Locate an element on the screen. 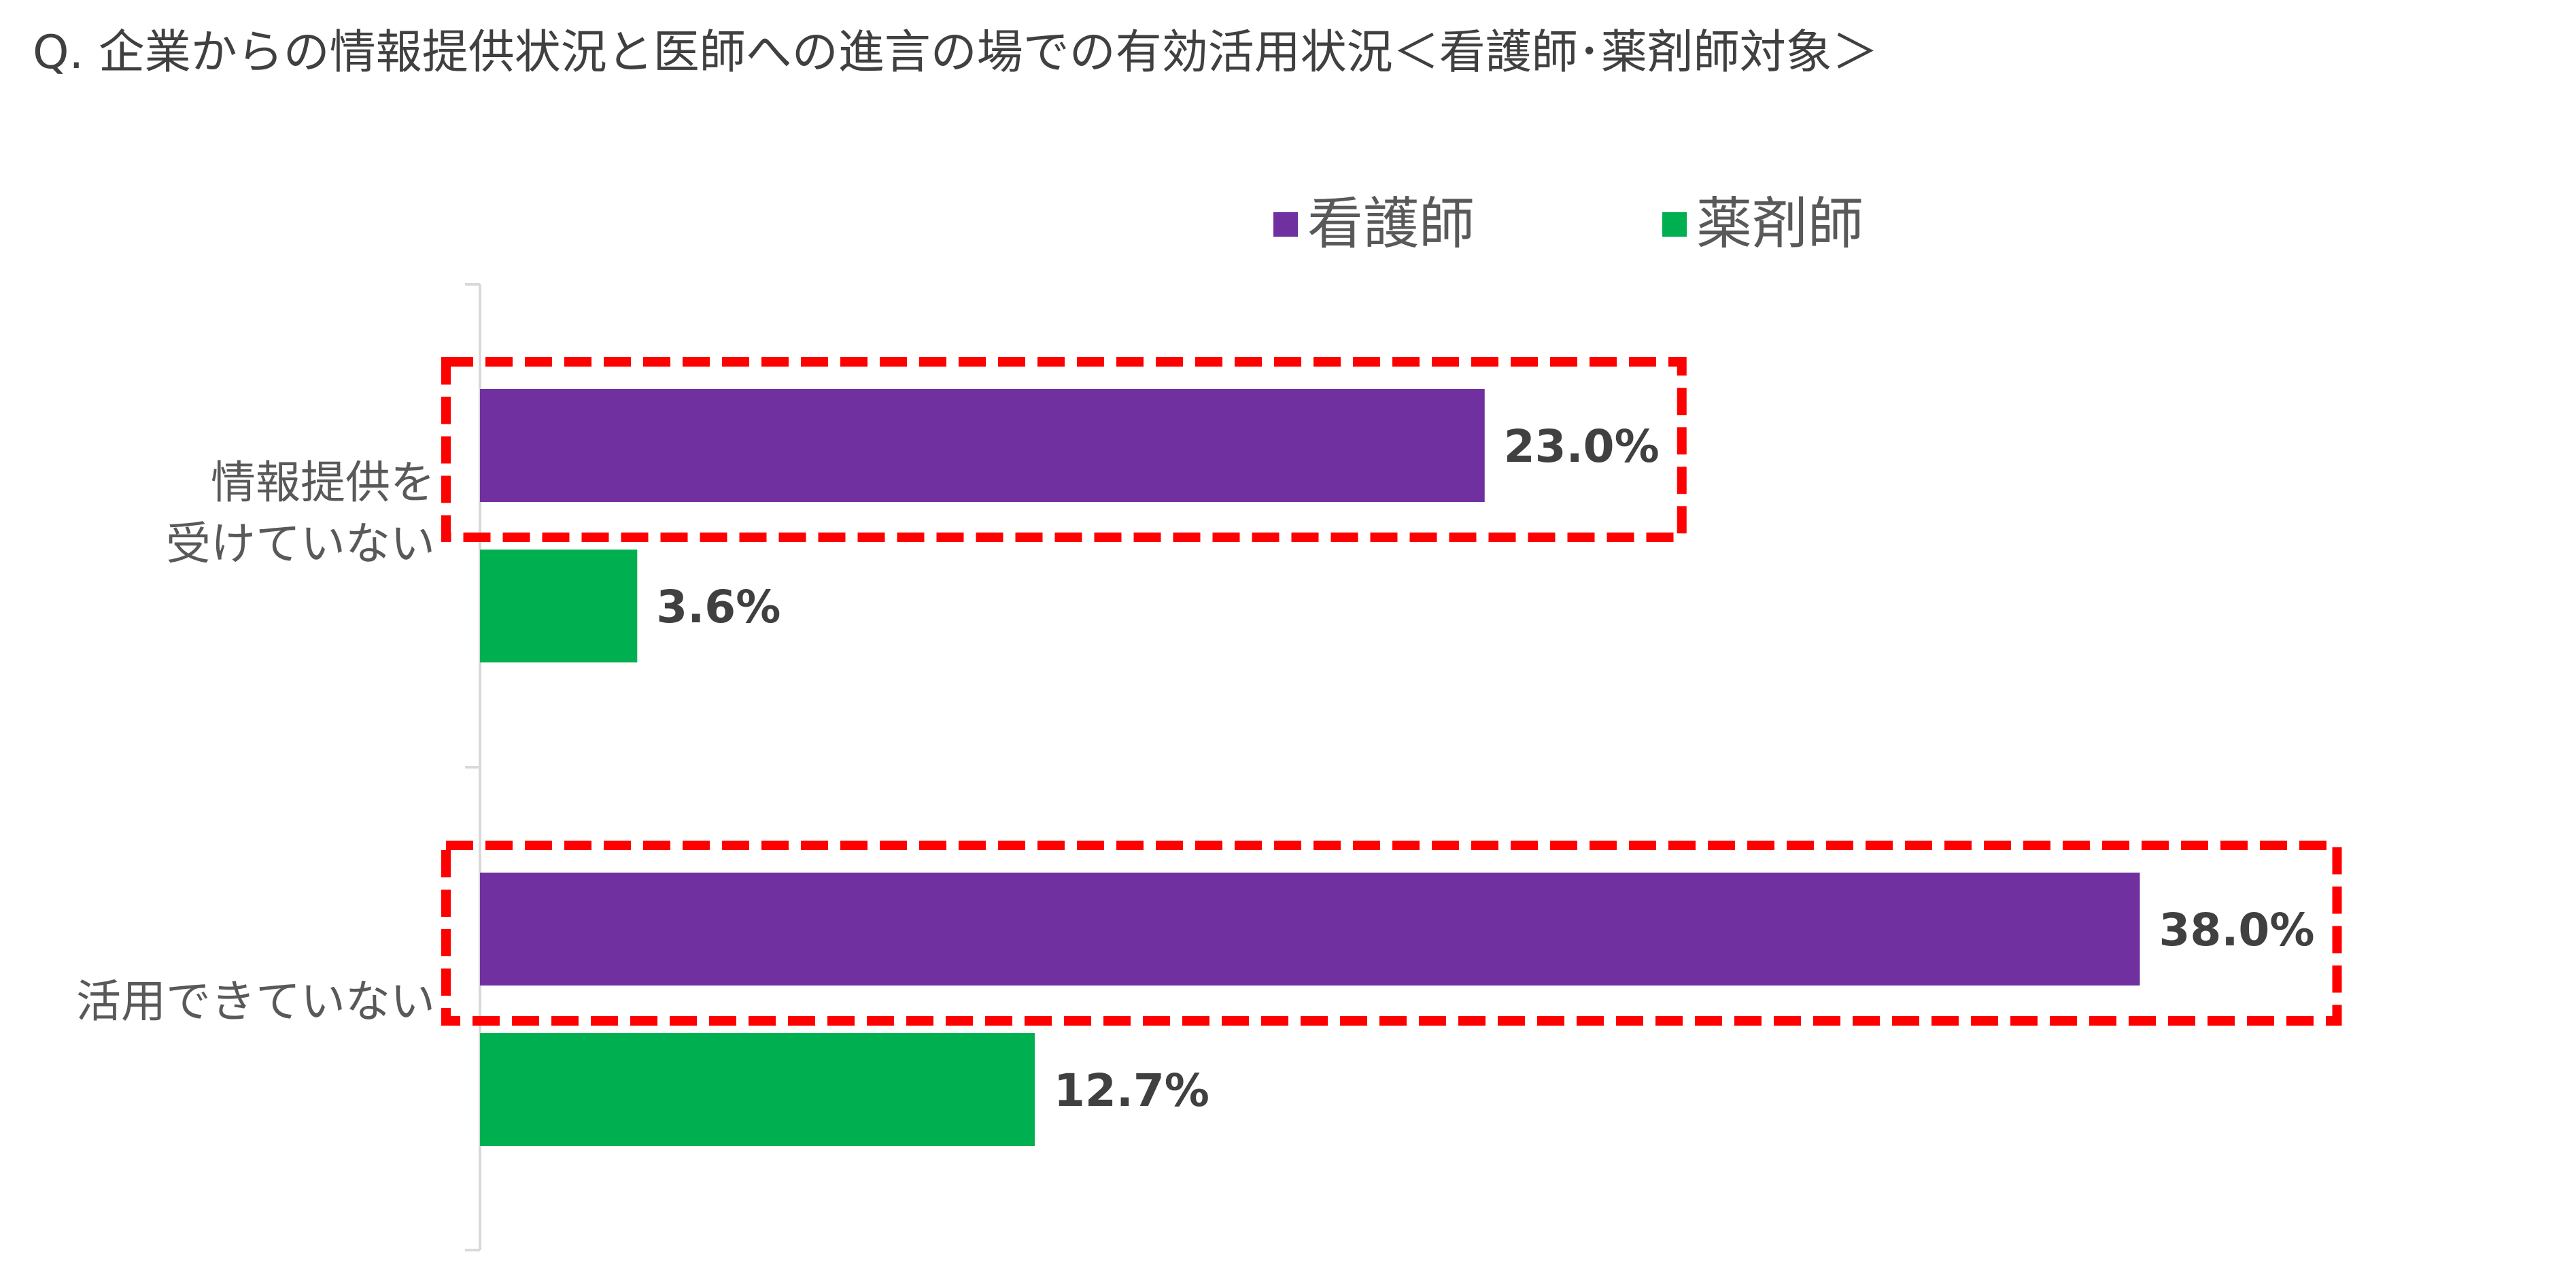 This screenshot has height=1280, width=2576. category-label-not-utilized: 活用できていない is located at coordinates (224, 1001).